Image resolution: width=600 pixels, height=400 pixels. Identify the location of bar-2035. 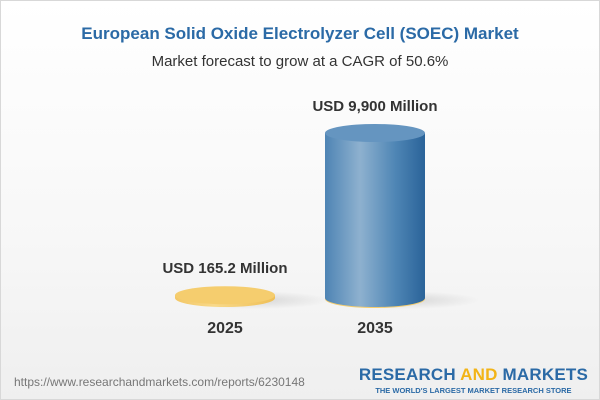
(375, 220).